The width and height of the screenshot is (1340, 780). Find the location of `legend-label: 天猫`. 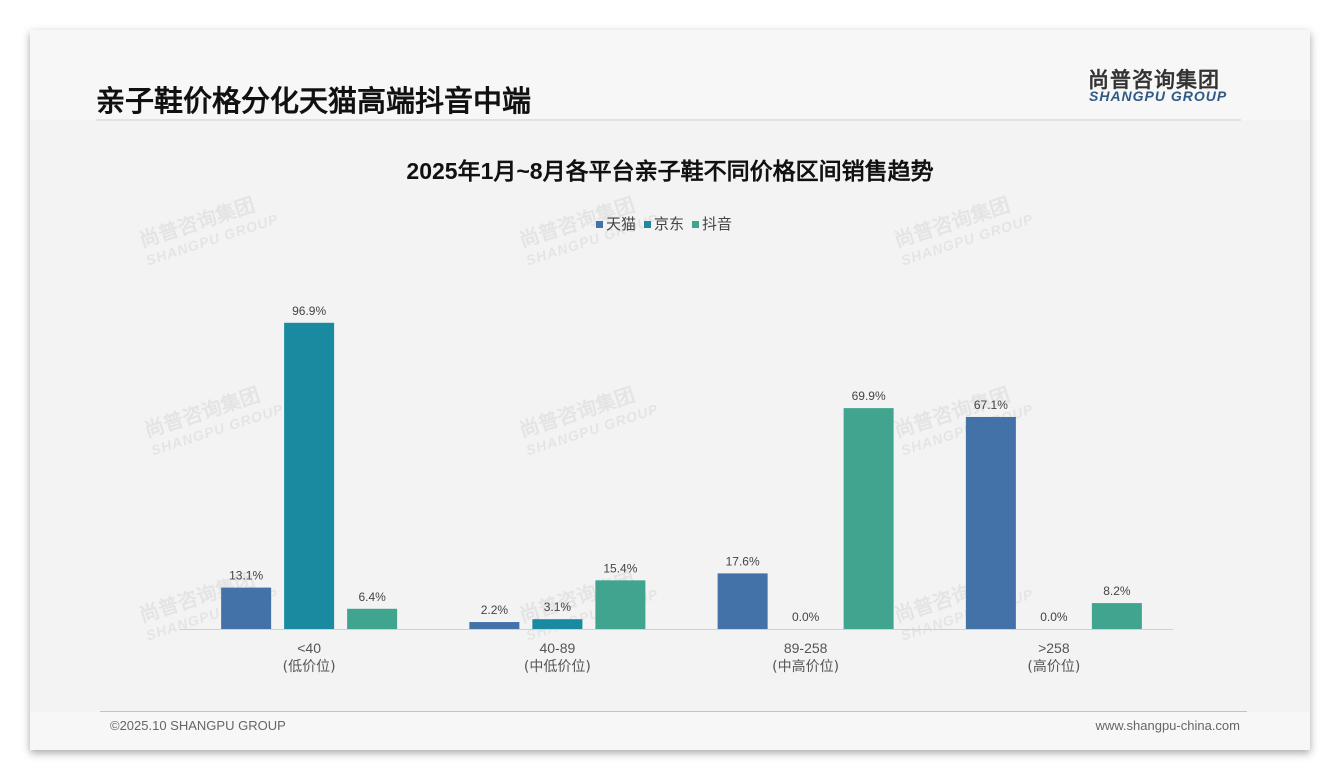

legend-label: 天猫 is located at coordinates (621, 224).